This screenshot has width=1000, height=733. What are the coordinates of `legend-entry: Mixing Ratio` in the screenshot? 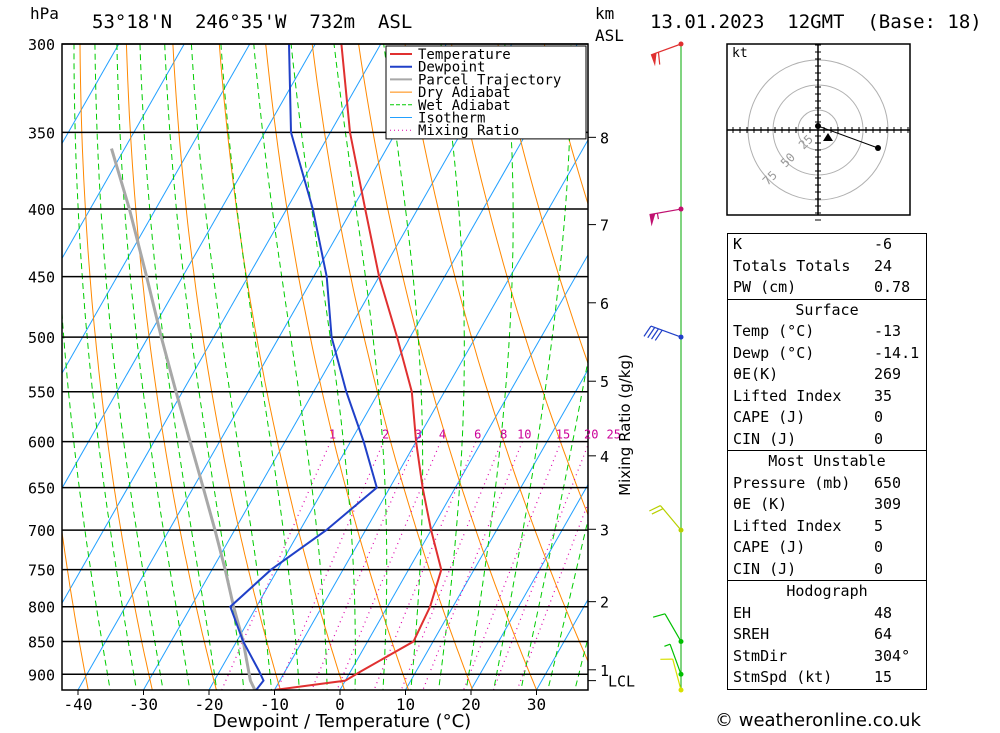 It's located at (468, 131).